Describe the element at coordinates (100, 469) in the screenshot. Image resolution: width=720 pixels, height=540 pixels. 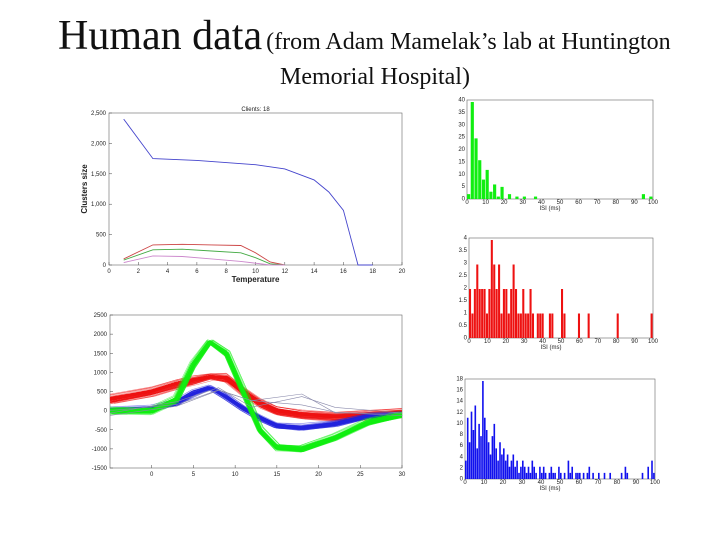
I see `y-tick-label: -1500` at that location.